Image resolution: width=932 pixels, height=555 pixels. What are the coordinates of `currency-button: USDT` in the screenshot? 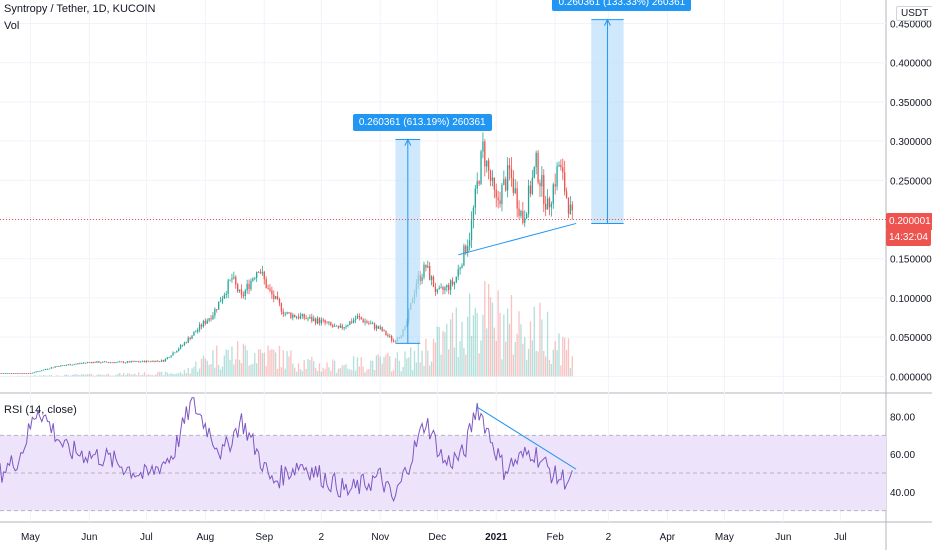 It's located at (914, 13).